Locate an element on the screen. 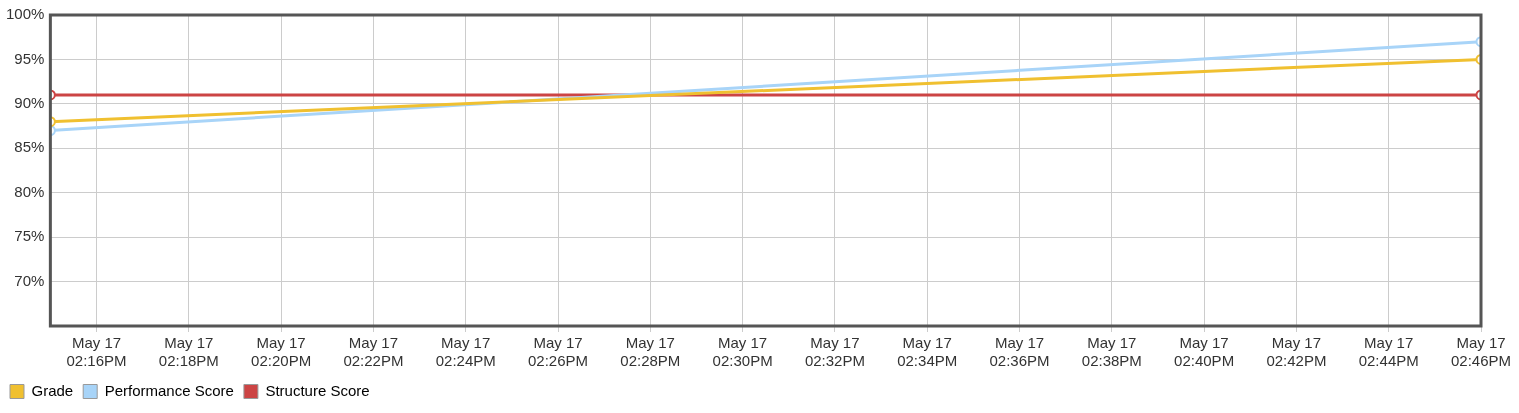  x-tick-label: May 17 02:24PM is located at coordinates (465, 352).